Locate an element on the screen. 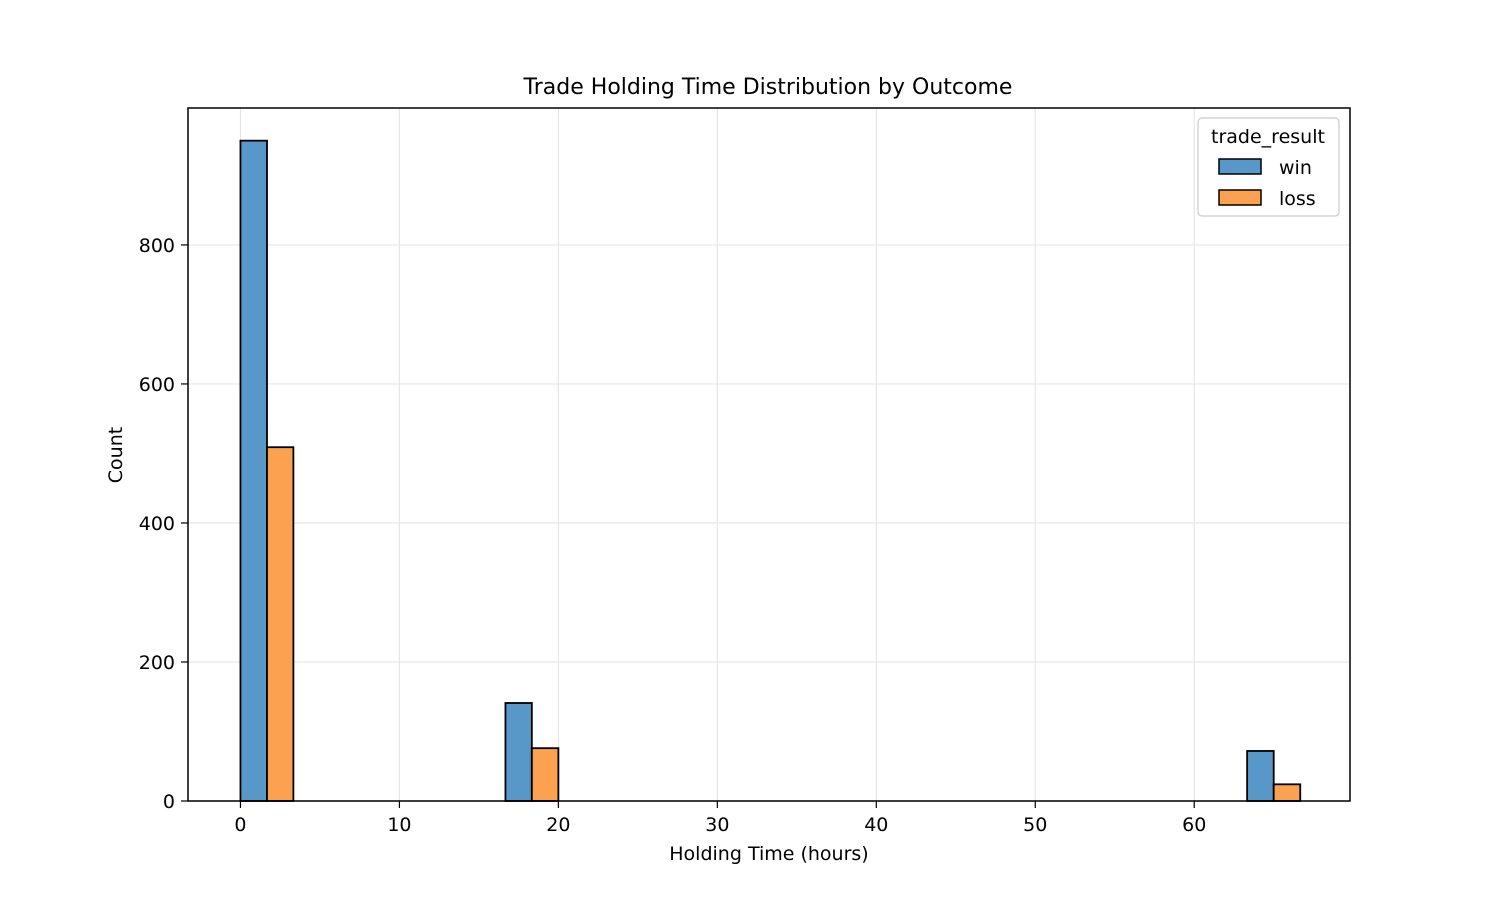  y-tick-label: 400 is located at coordinates (157, 524).